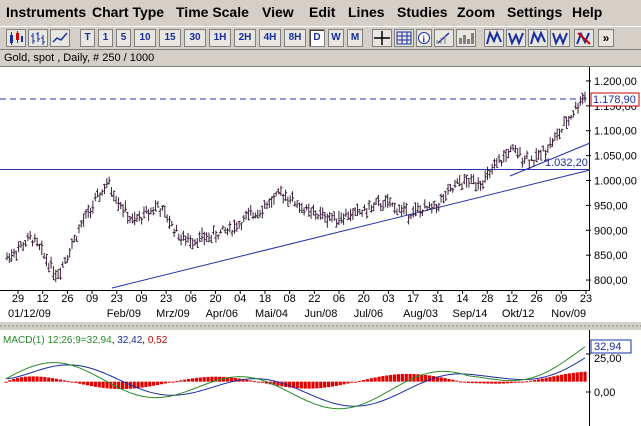 The image size is (641, 426). Describe the element at coordinates (87, 38) in the screenshot. I see `timeframe-t-button: T` at that location.